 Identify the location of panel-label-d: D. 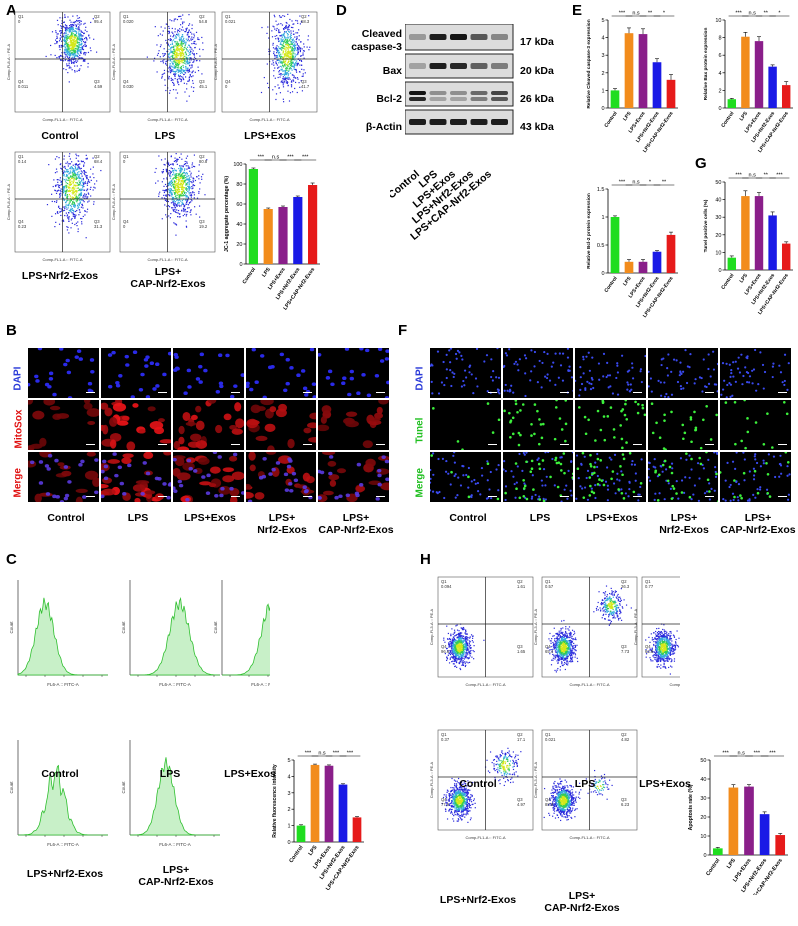
(341, 10).